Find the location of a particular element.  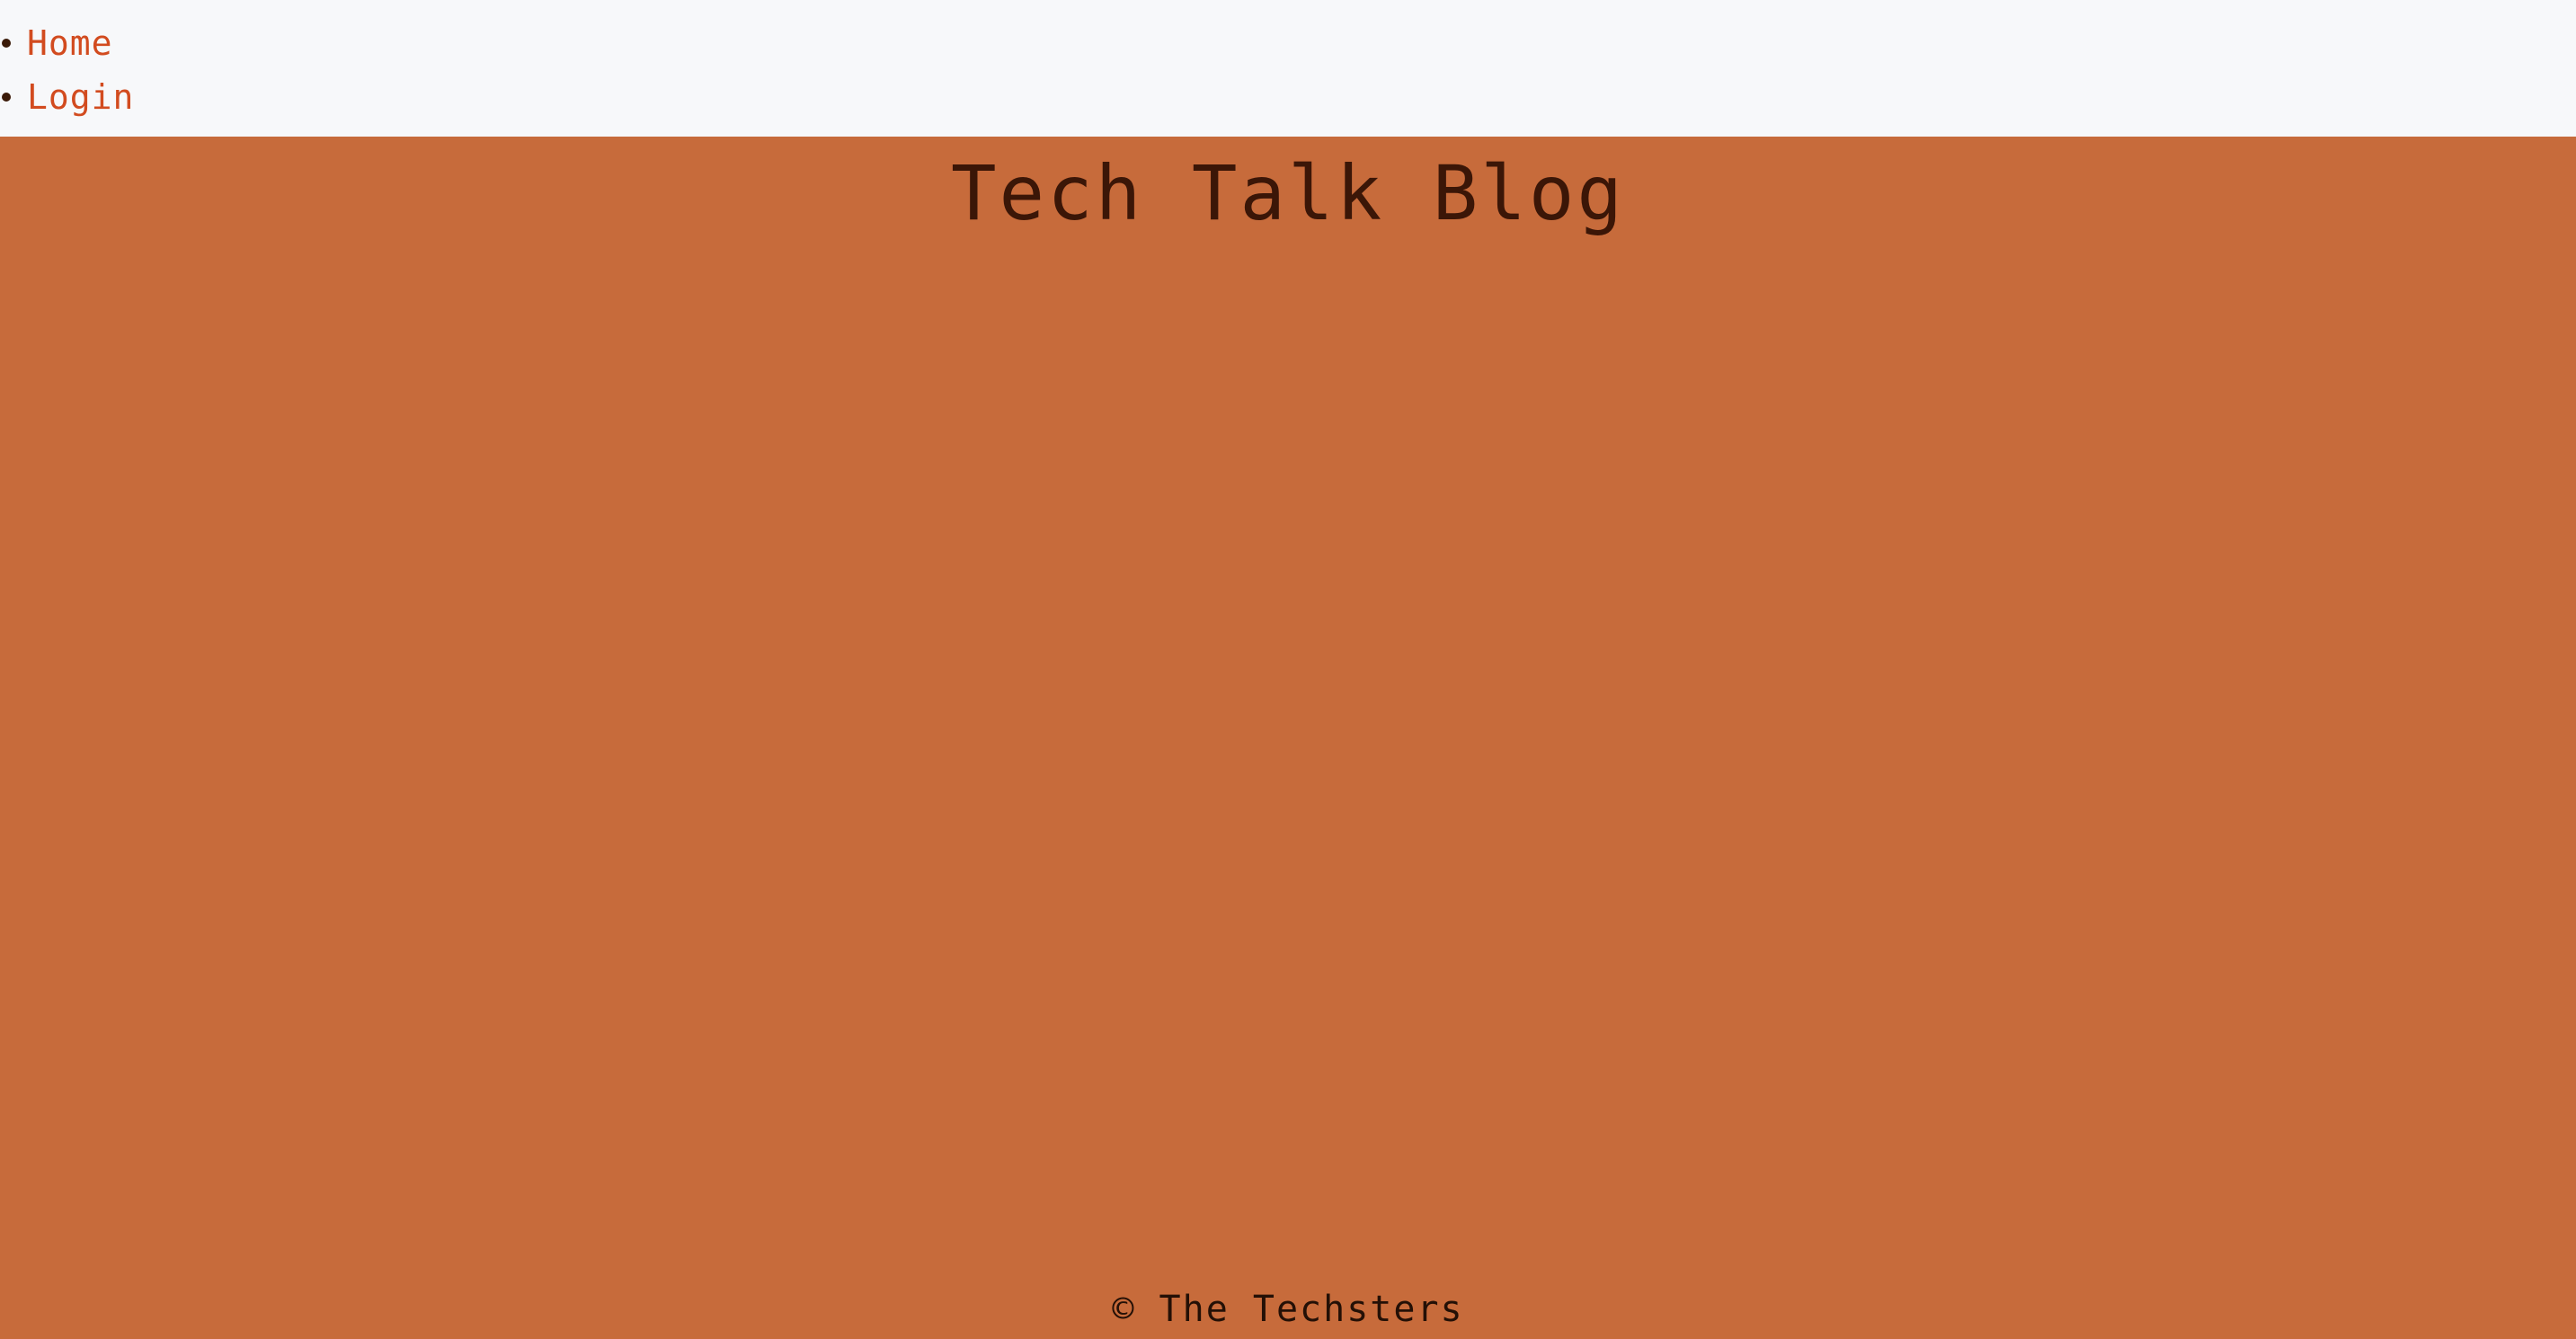

page-title: Tech Talk Blog is located at coordinates (1287, 193).